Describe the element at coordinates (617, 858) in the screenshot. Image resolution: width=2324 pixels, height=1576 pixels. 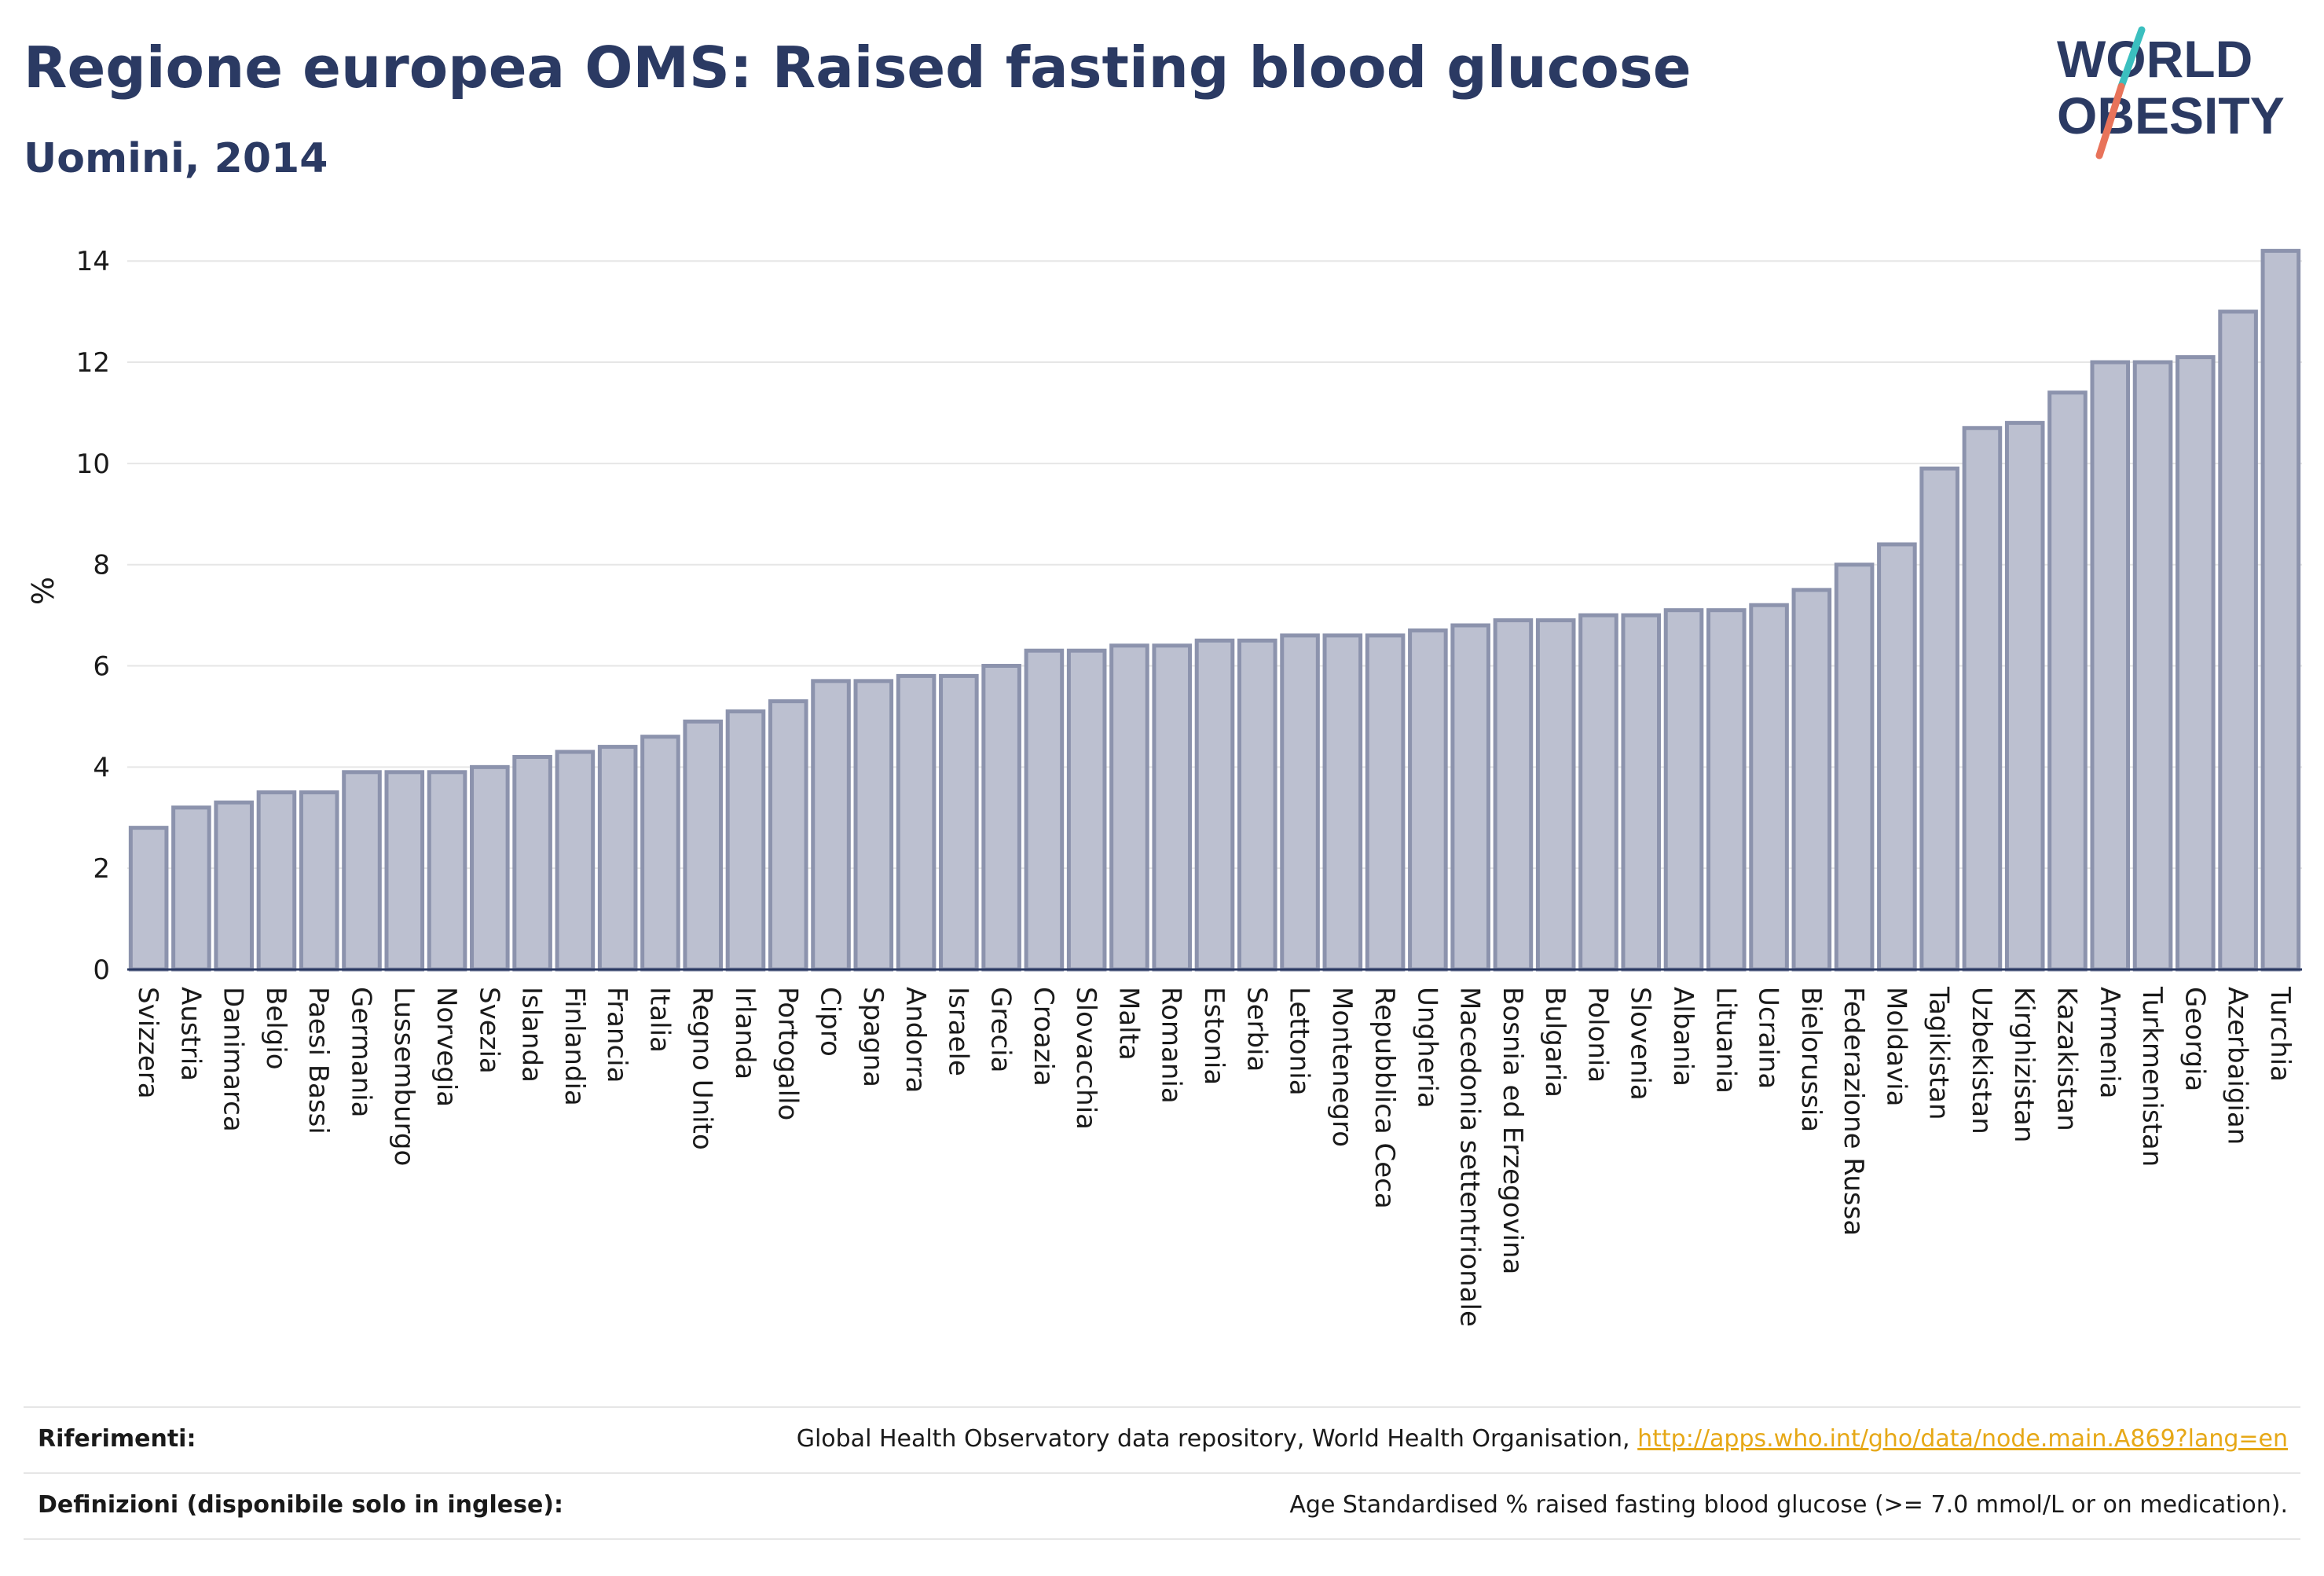
I see `bar-francia` at that location.